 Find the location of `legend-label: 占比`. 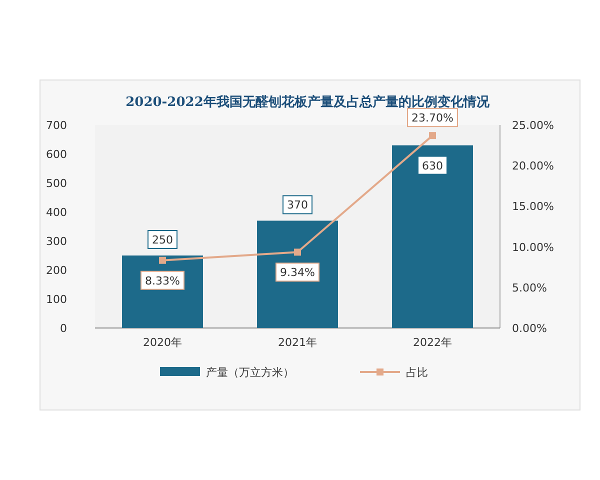

legend-label: 占比 is located at coordinates (417, 372).